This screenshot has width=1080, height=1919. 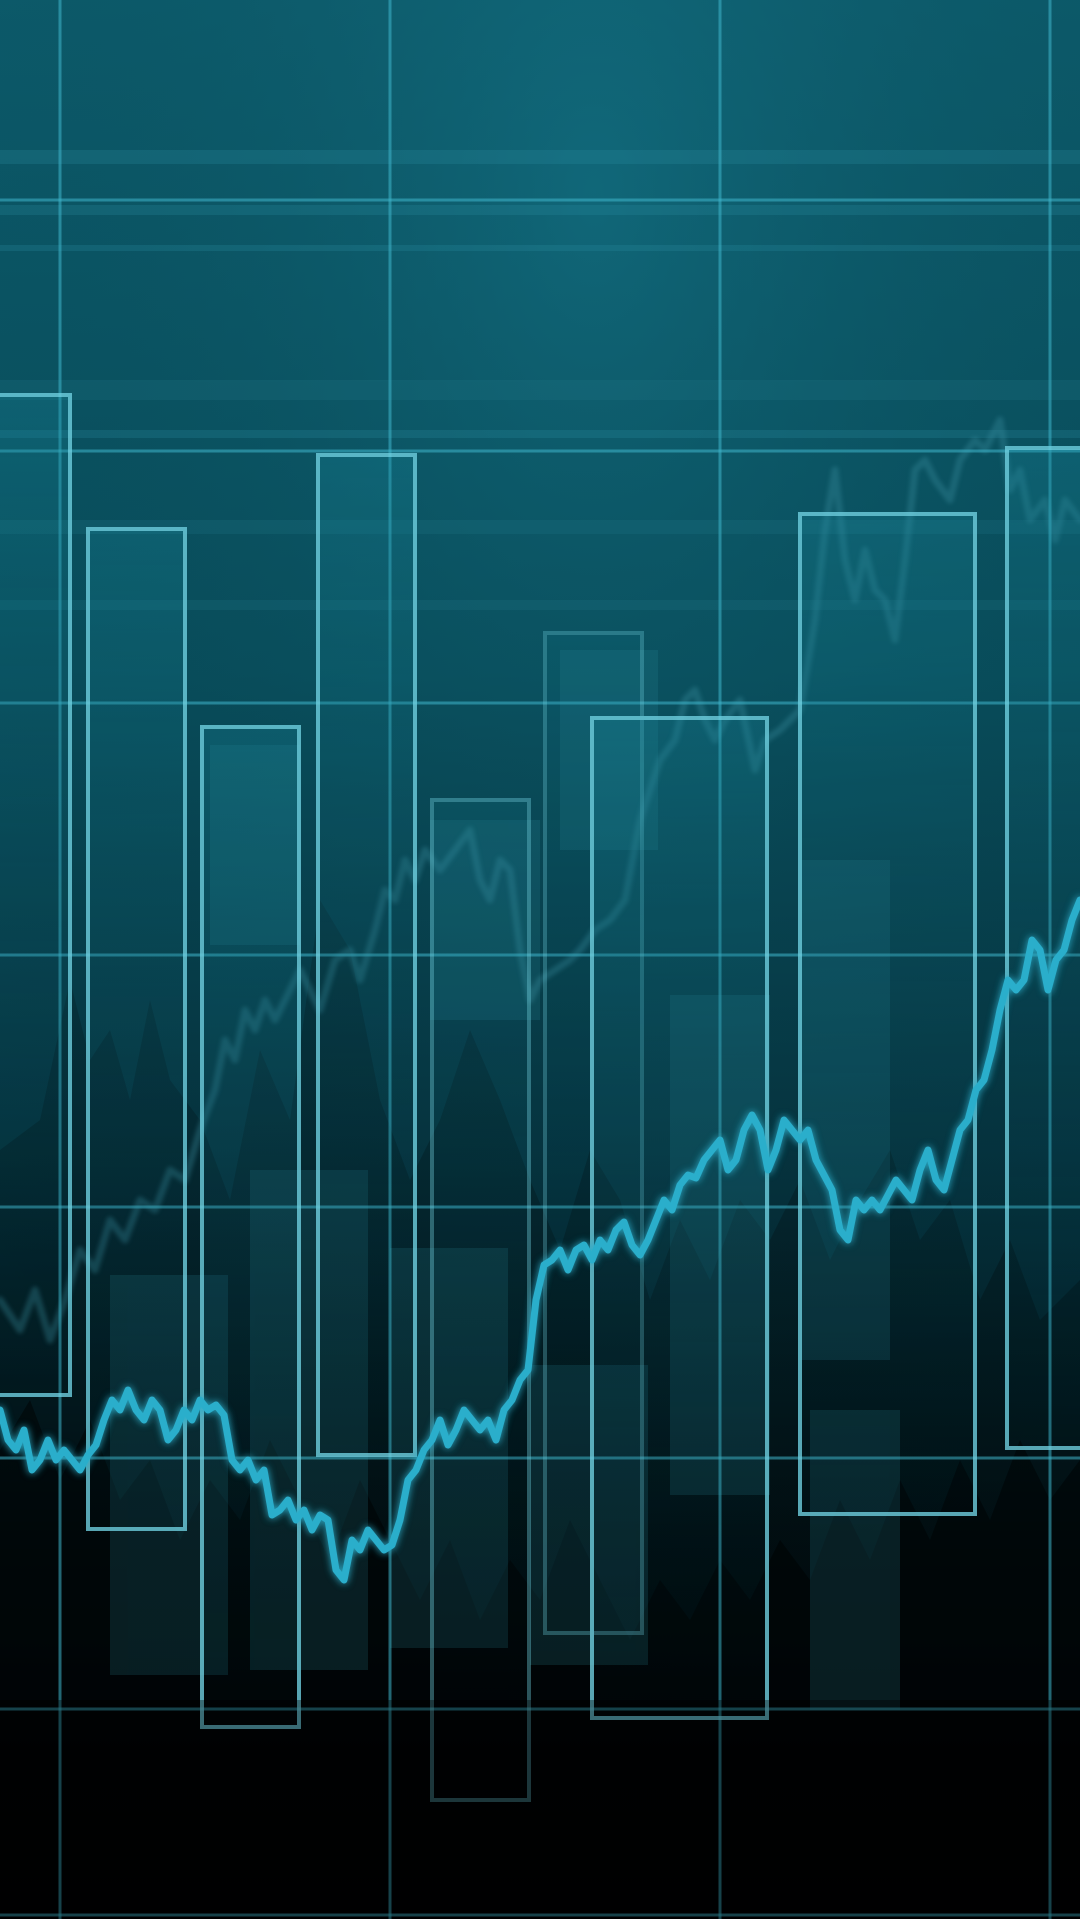 I want to click on bottom-vignette, so click(x=540, y=1809).